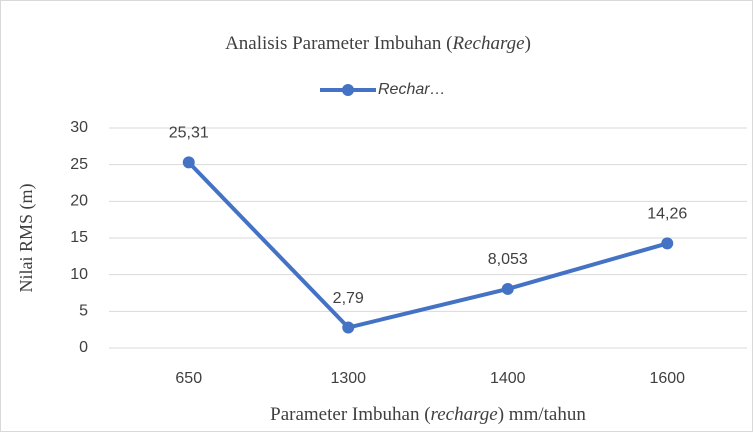  Describe the element at coordinates (83, 347) in the screenshot. I see `y-tick-label: 0` at that location.